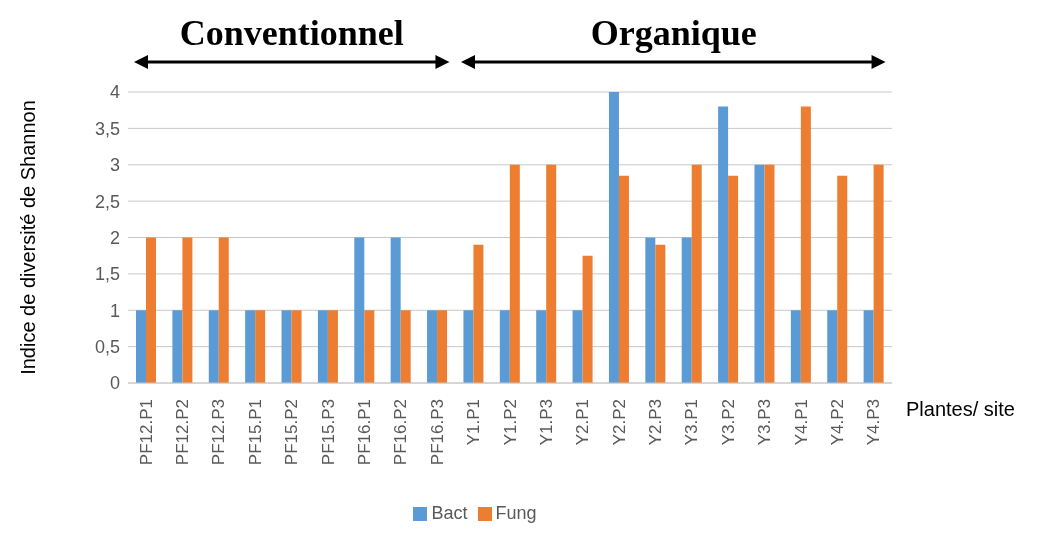 The image size is (1048, 542). I want to click on x-tick-label: Y3.P1, so click(692, 422).